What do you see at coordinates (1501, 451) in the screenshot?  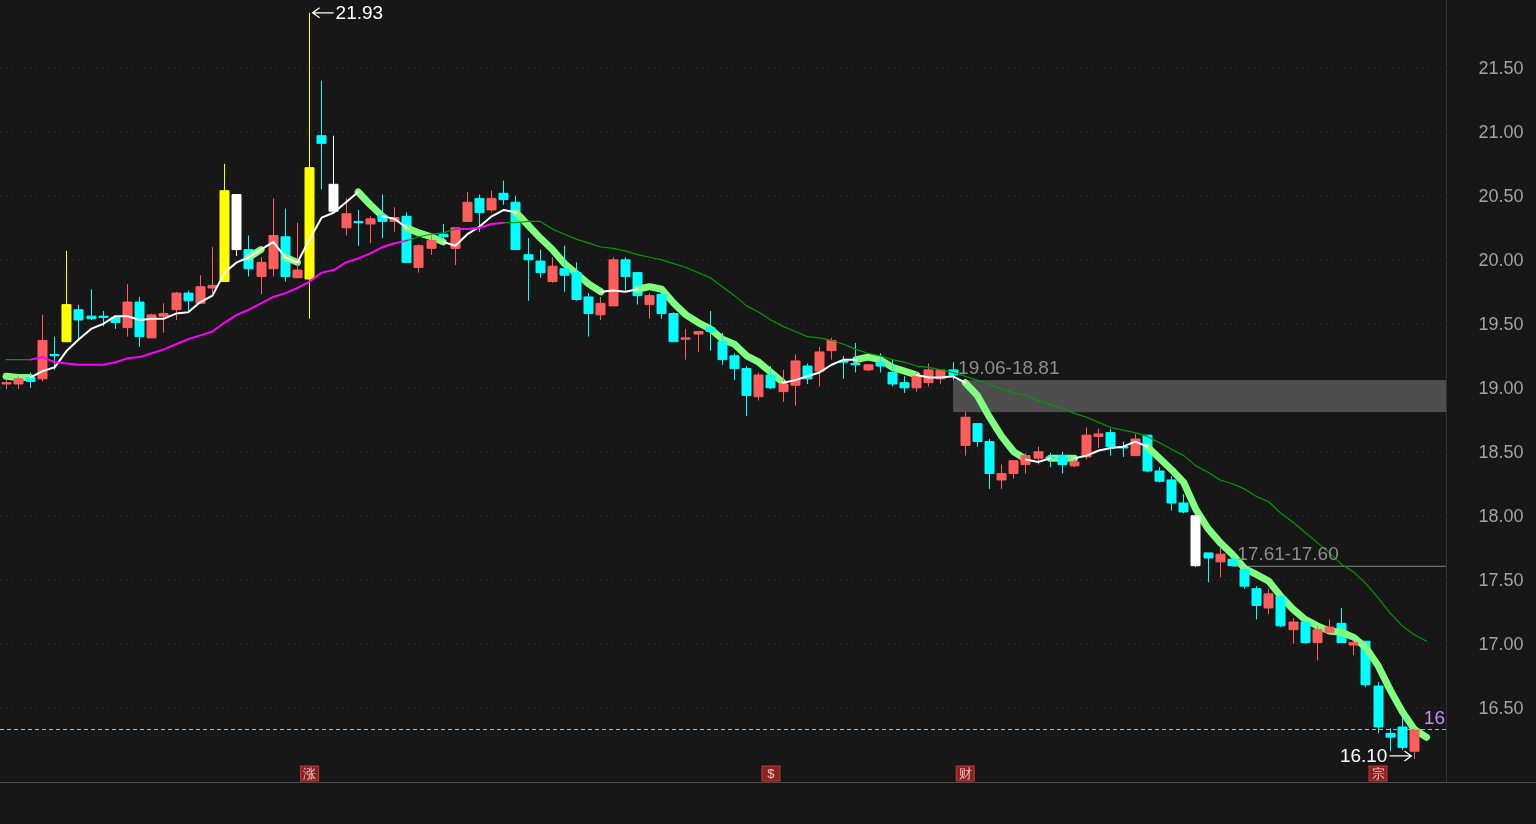 I see `y-tick-label: 18.50` at bounding box center [1501, 451].